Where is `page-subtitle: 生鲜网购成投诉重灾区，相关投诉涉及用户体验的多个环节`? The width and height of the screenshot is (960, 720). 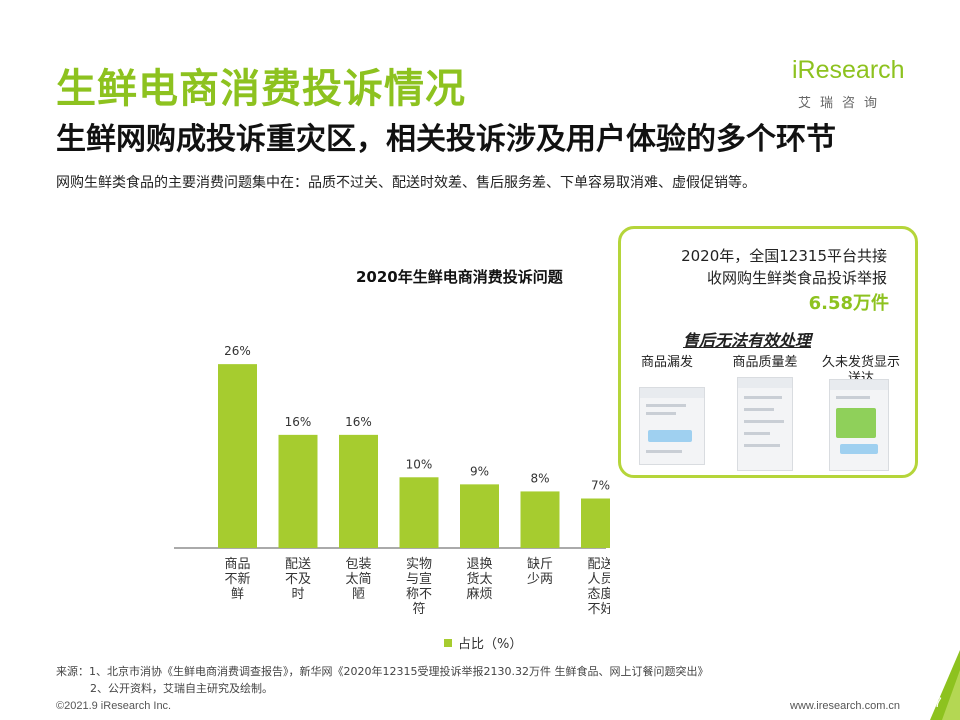
page-subtitle: 生鲜网购成投诉重灾区，相关投诉涉及用户体验的多个环节 is located at coordinates (446, 139).